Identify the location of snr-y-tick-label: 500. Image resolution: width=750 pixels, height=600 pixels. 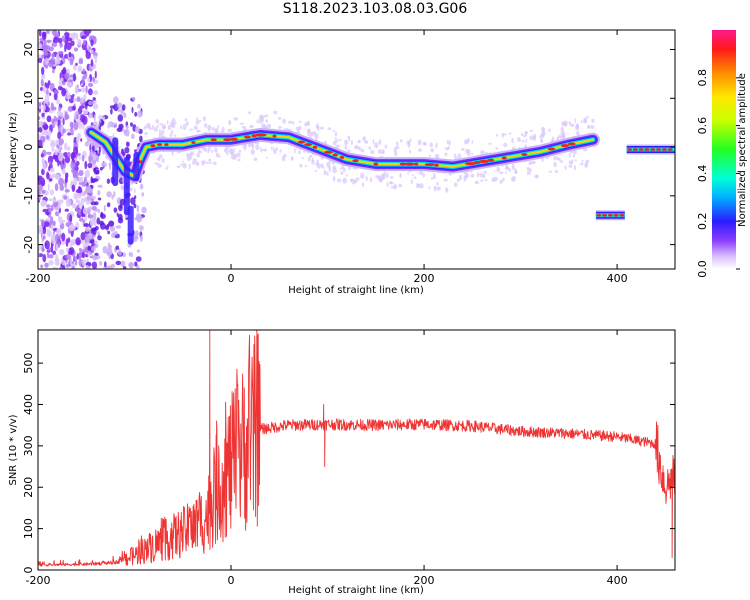
(28, 363).